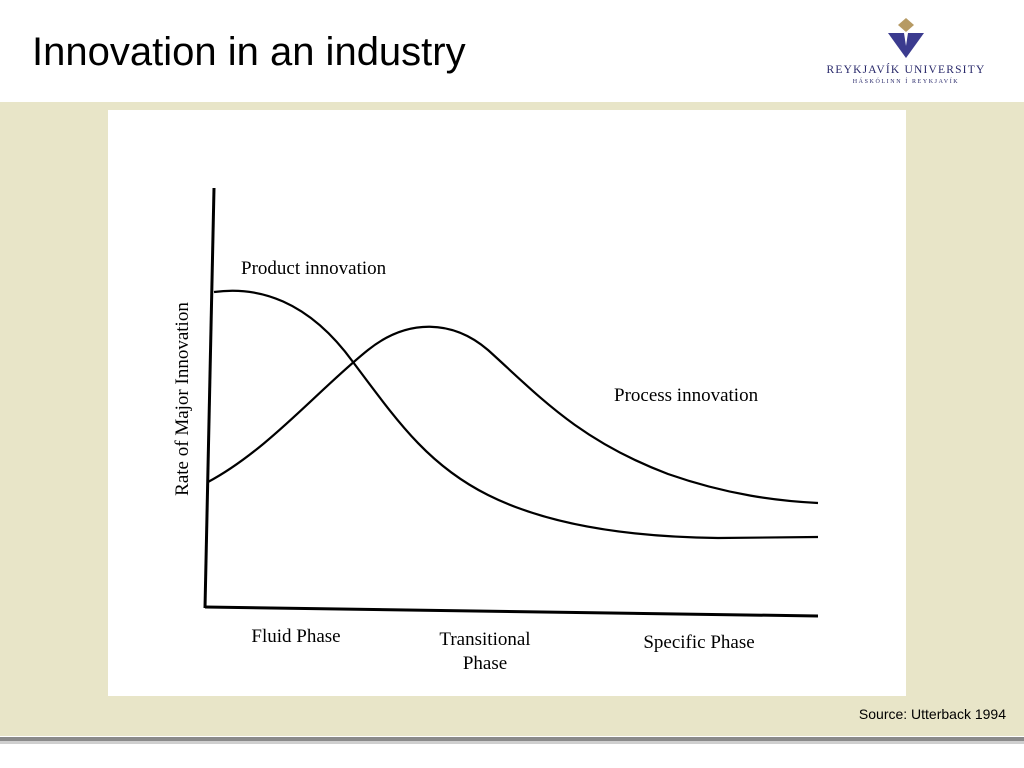 The height and width of the screenshot is (768, 1024). Describe the element at coordinates (906, 70) in the screenshot. I see `logo-name: REYKJAVÍK UNIVERSITY` at that location.